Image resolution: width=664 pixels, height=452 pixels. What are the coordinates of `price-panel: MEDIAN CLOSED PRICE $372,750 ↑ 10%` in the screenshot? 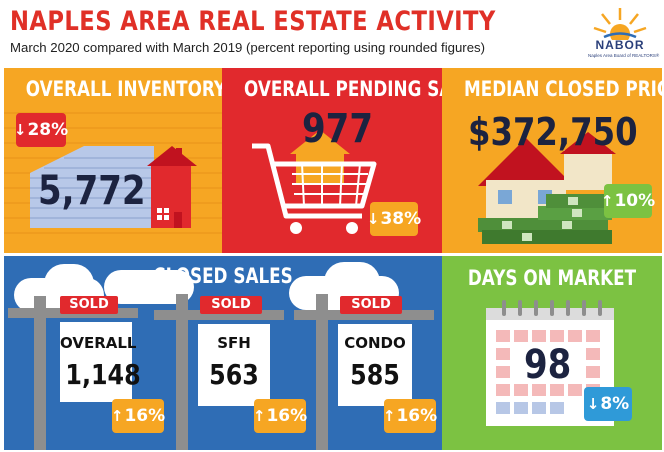 It's located at (552, 160).